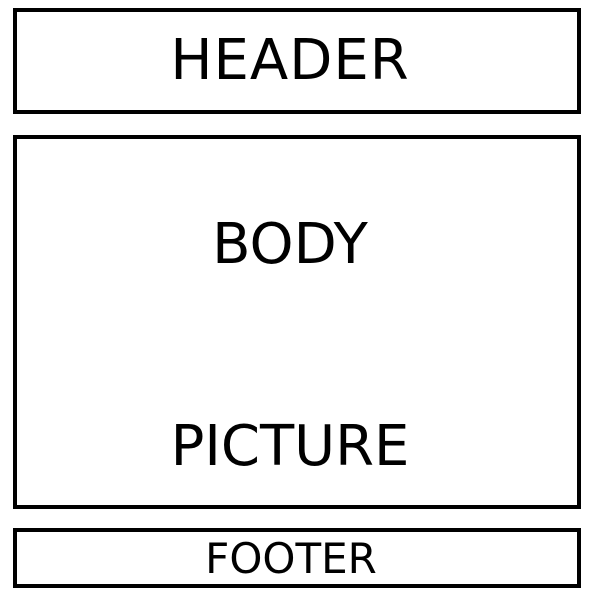 The height and width of the screenshot is (600, 600). Describe the element at coordinates (289, 61) in the screenshot. I see `header-label: HEADER` at that location.